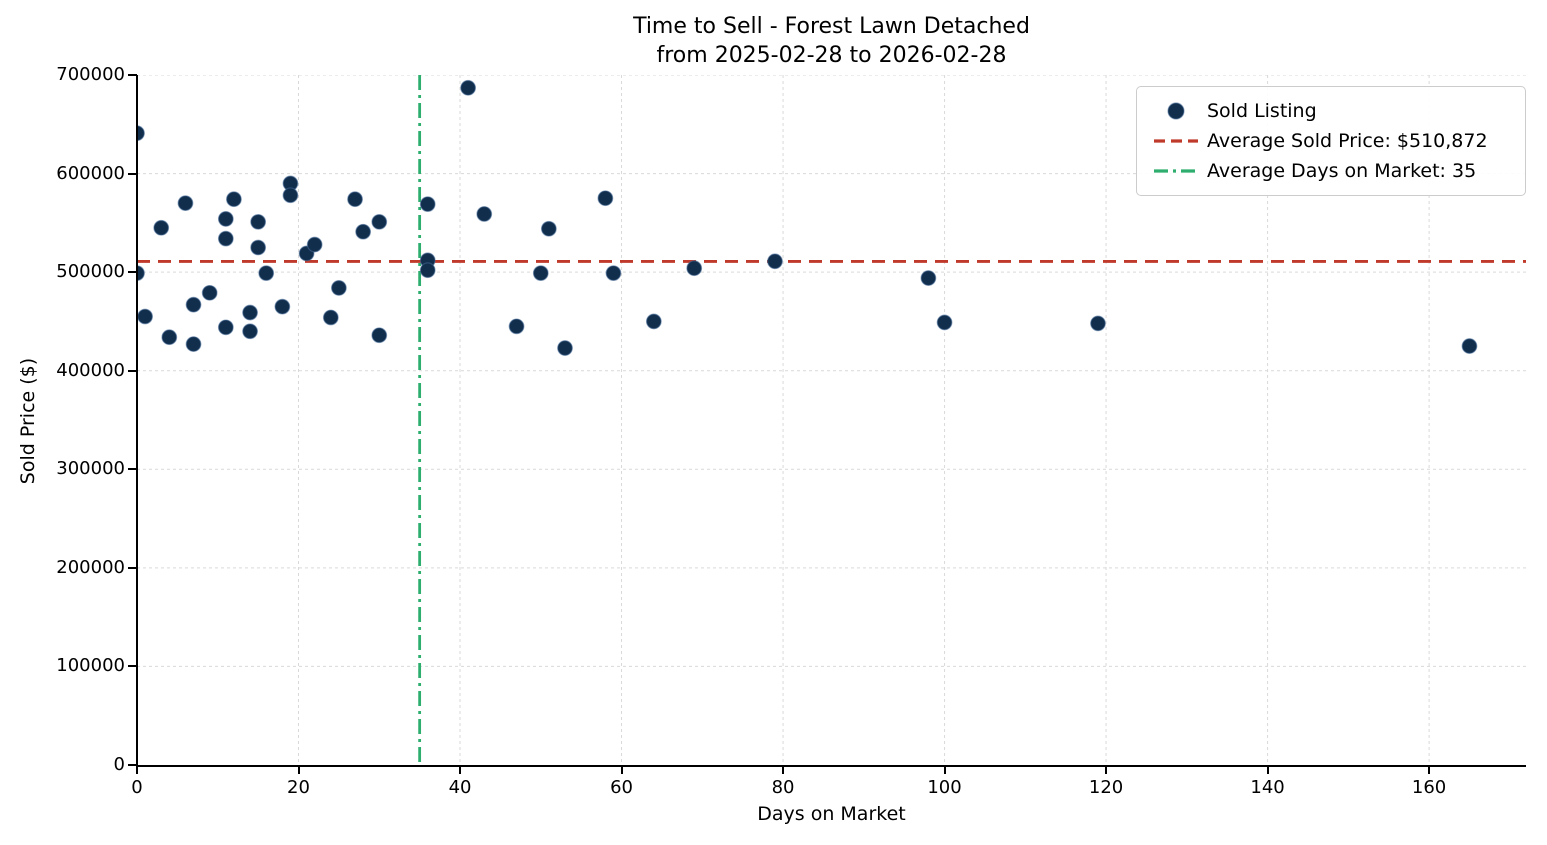 The width and height of the screenshot is (1547, 845). What do you see at coordinates (831, 55) in the screenshot?
I see `chart-title-line2: from 2025-02-28 to 2026-02-28` at bounding box center [831, 55].